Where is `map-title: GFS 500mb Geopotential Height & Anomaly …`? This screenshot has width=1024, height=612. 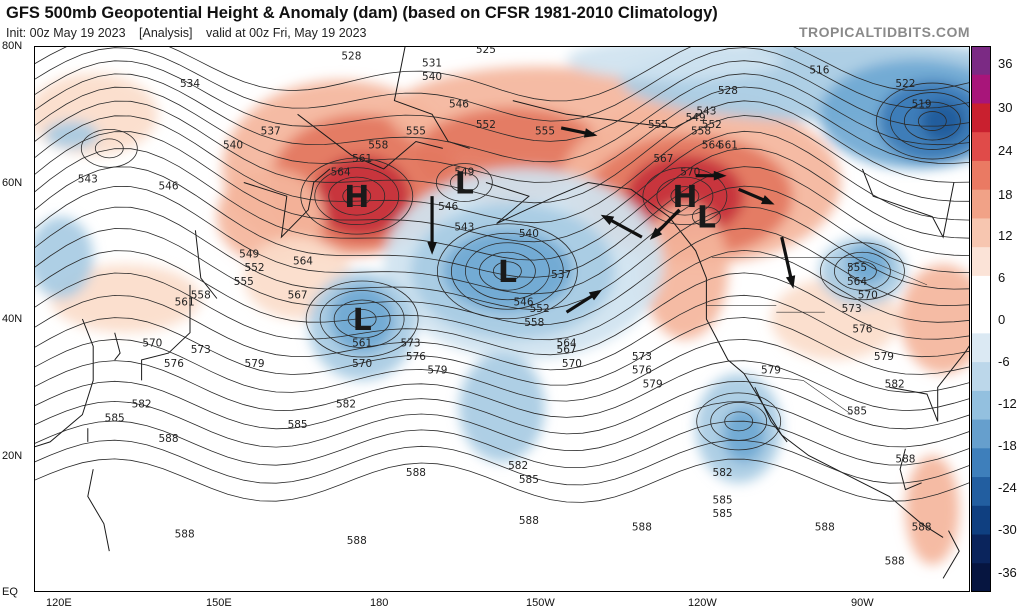
map-title: GFS 500mb Geopotential Height & Anomaly … is located at coordinates (362, 13).